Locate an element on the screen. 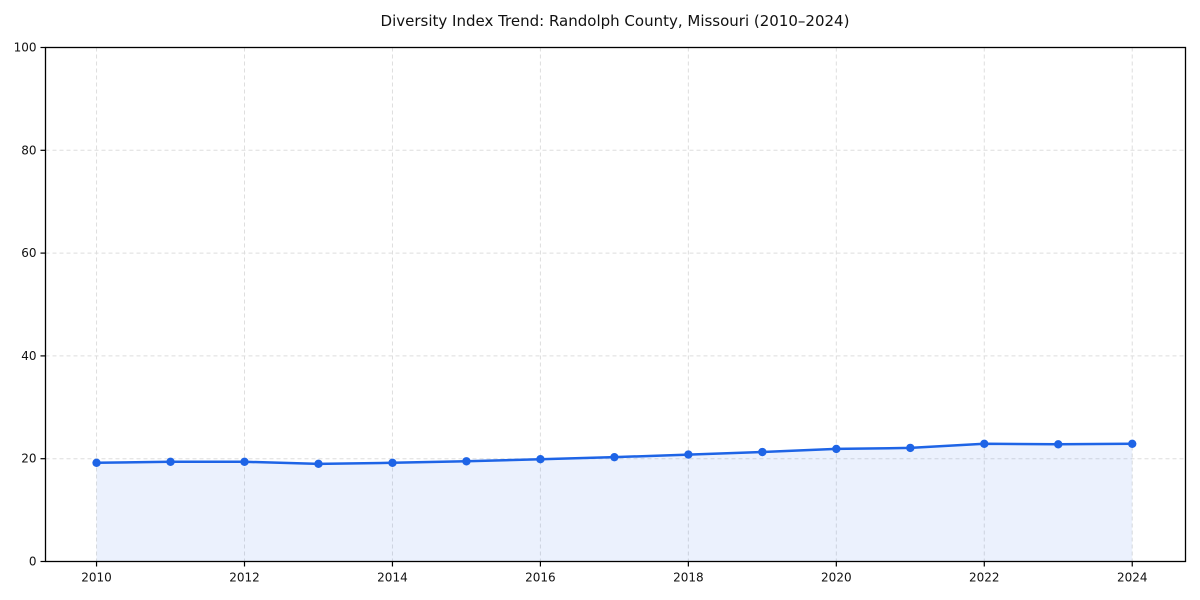 This screenshot has height=600, width=1200. y-tick-label-100: 100 is located at coordinates (25, 48).